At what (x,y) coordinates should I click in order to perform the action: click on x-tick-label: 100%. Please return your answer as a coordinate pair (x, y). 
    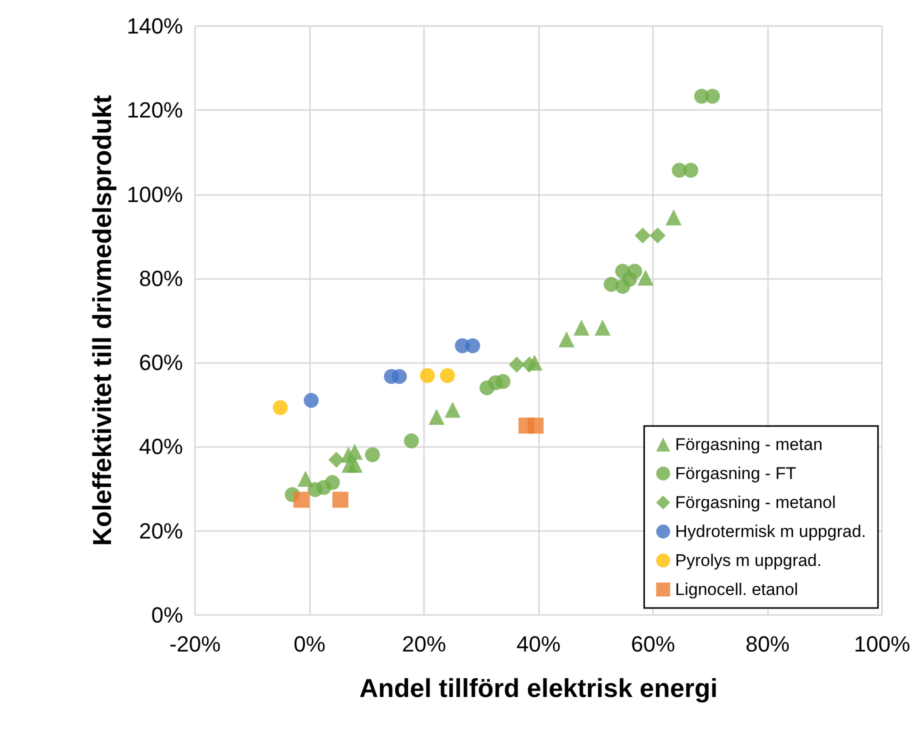
    Looking at the image, I should click on (882, 644).